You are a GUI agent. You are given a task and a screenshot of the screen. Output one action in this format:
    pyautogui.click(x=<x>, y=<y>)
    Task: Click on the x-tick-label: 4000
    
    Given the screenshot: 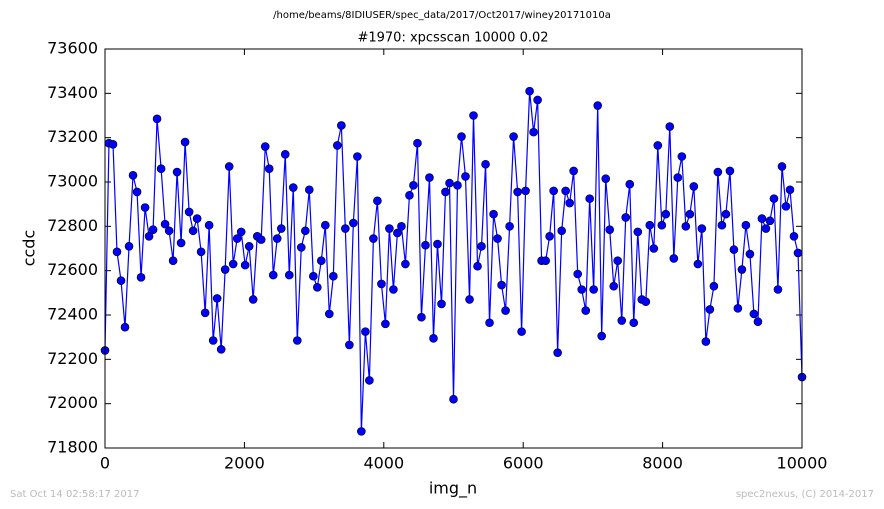 What is the action you would take?
    pyautogui.click(x=383, y=463)
    